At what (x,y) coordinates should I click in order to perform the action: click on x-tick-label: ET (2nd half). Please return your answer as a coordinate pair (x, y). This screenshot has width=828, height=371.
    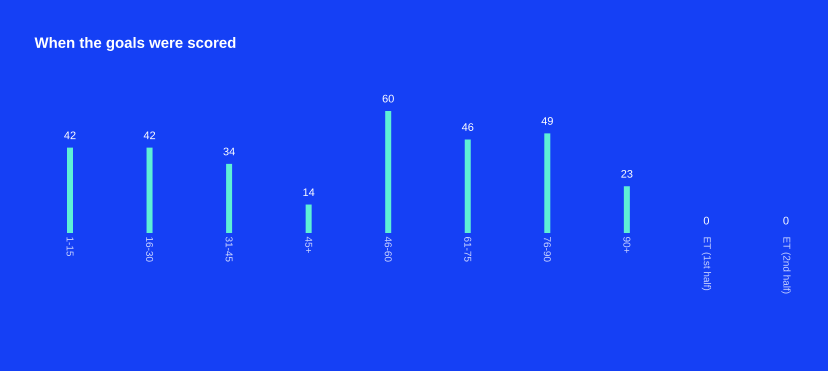
    Looking at the image, I should click on (786, 265).